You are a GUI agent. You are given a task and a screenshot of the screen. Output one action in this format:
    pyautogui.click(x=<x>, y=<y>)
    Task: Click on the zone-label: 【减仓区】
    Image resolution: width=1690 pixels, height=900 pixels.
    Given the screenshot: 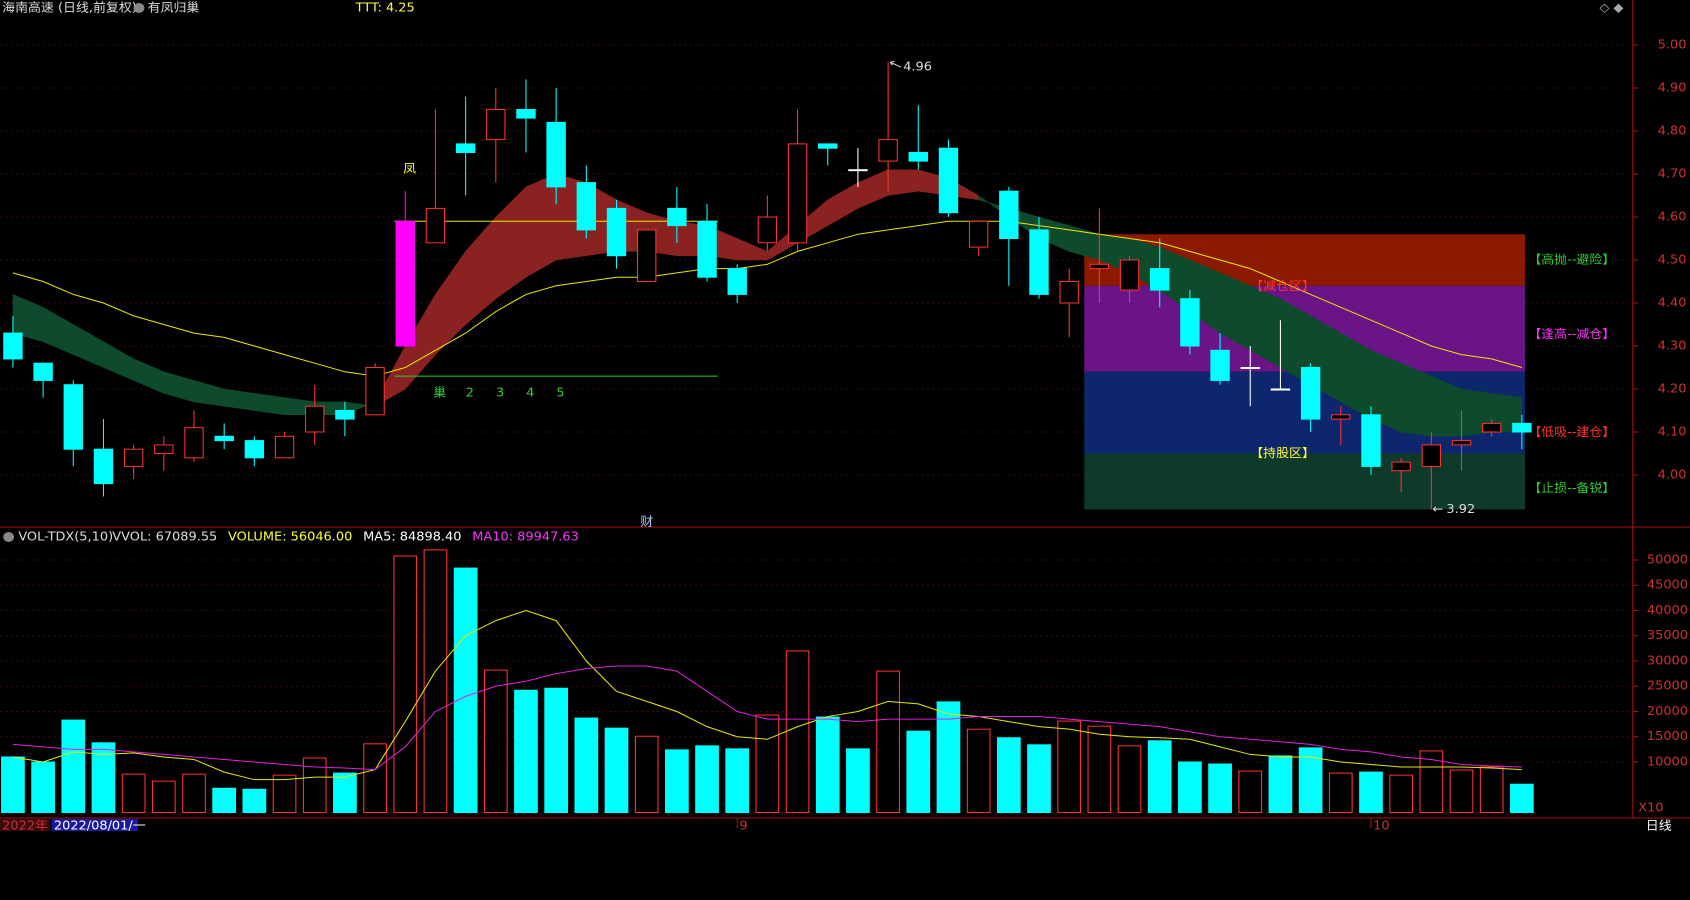 What is the action you would take?
    pyautogui.click(x=1282, y=286)
    